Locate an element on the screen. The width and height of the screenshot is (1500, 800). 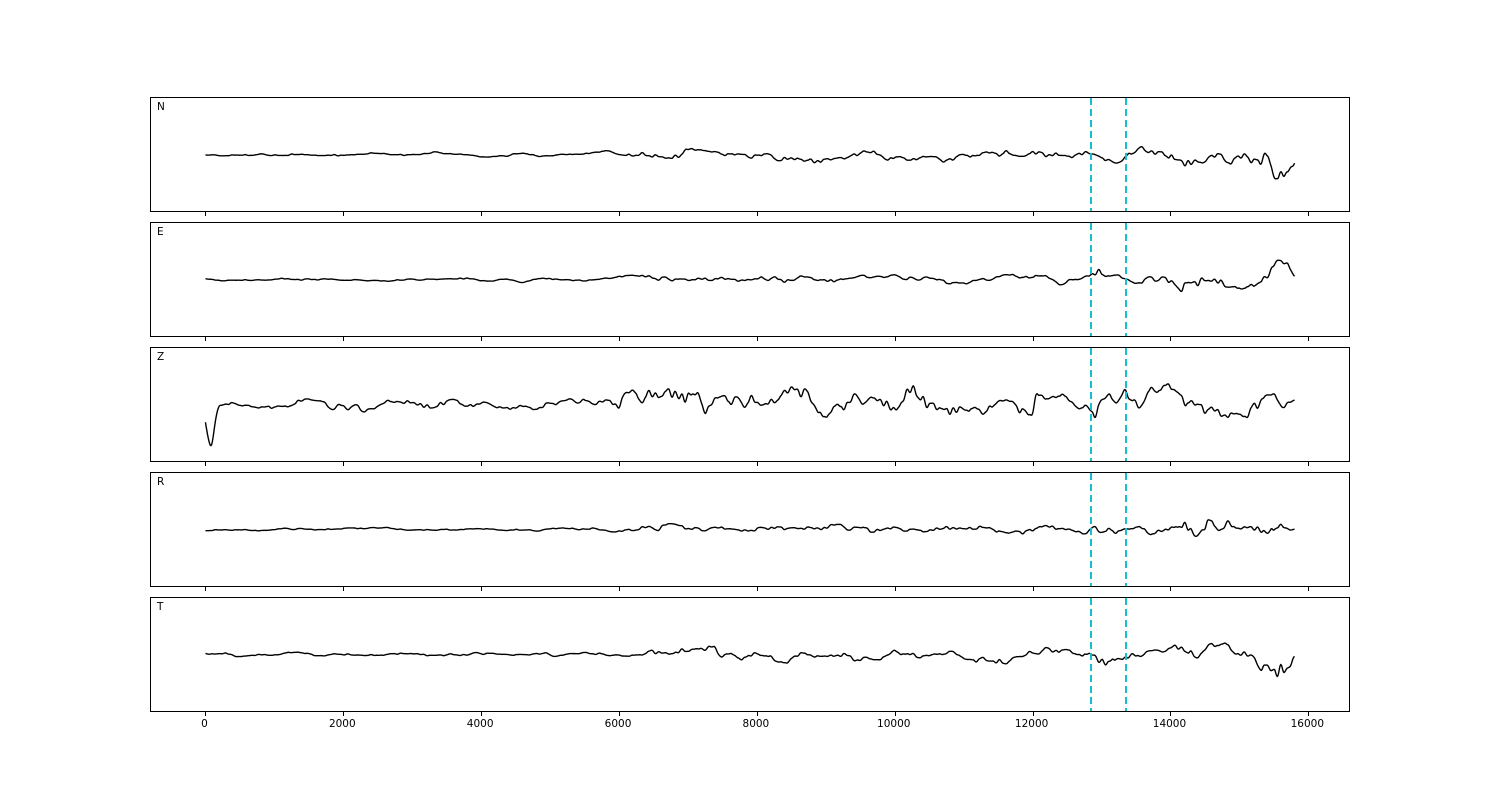
panel-channel-z: Z is located at coordinates (750, 406).